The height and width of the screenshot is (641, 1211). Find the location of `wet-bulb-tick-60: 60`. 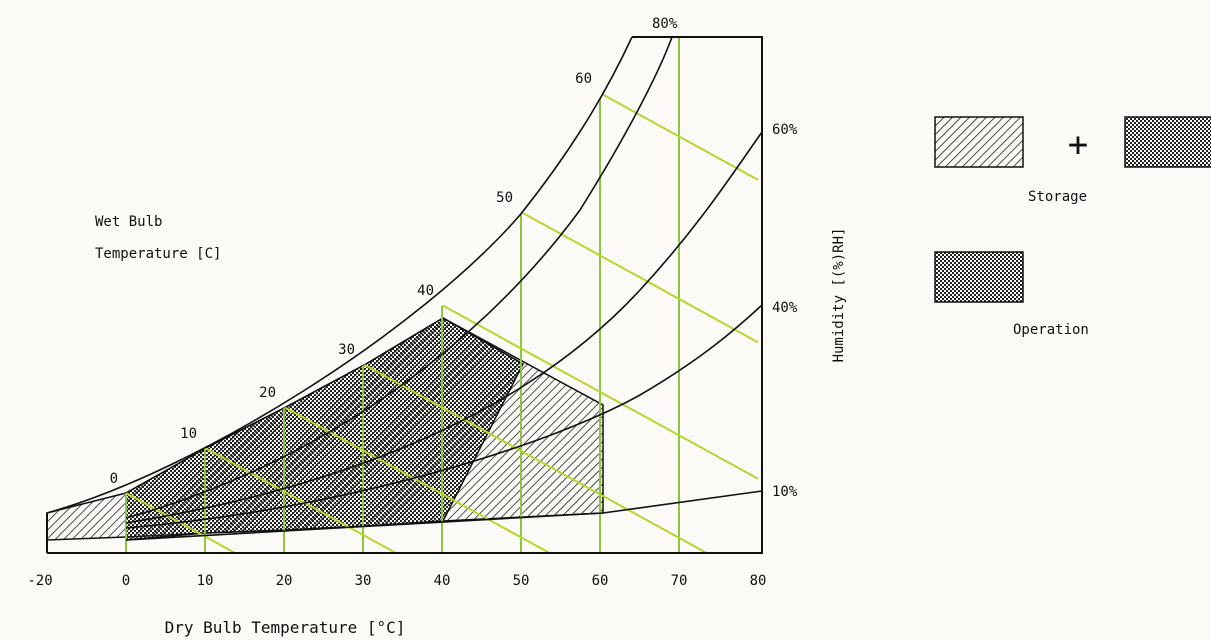

wet-bulb-tick-60: 60 is located at coordinates (583, 79).